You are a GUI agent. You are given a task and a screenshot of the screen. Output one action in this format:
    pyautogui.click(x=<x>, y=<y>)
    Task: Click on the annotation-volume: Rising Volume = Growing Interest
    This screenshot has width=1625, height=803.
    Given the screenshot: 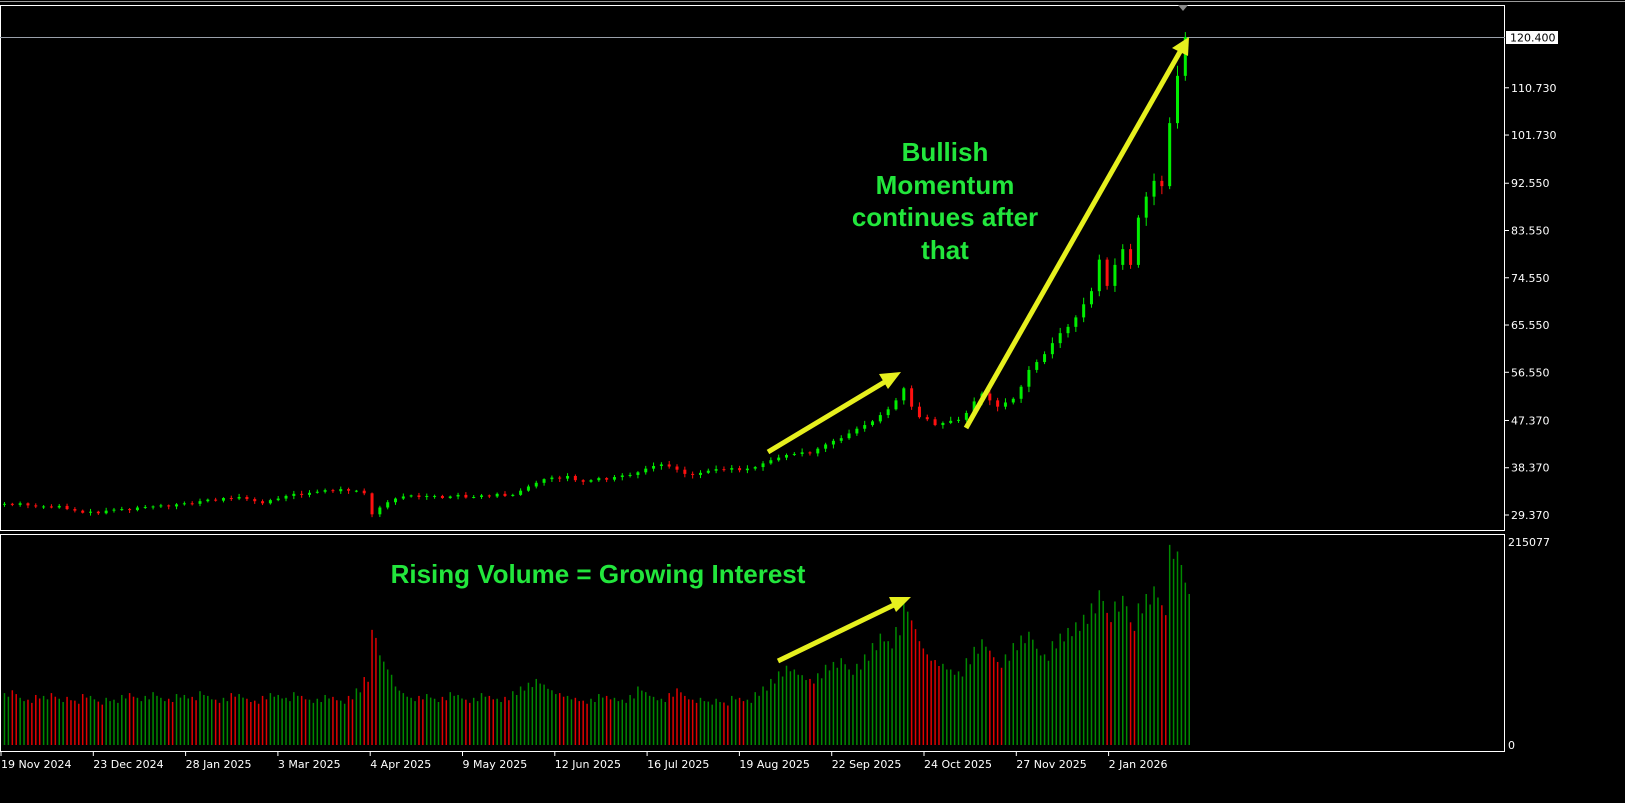 What is the action you would take?
    pyautogui.click(x=598, y=574)
    